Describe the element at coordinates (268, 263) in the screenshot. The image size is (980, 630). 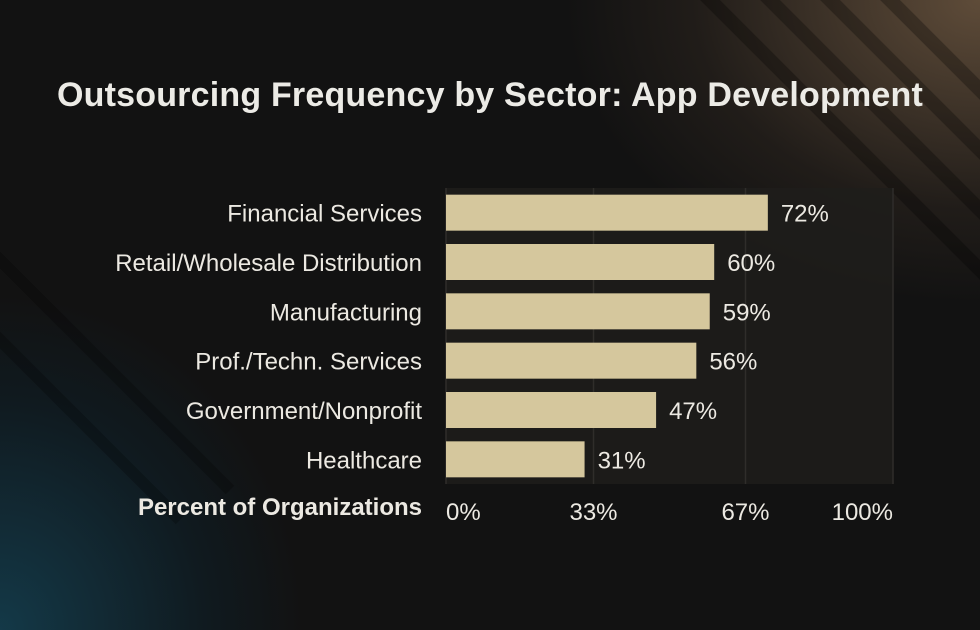
I see `category-label: Retail/Wholesale Distribution` at that location.